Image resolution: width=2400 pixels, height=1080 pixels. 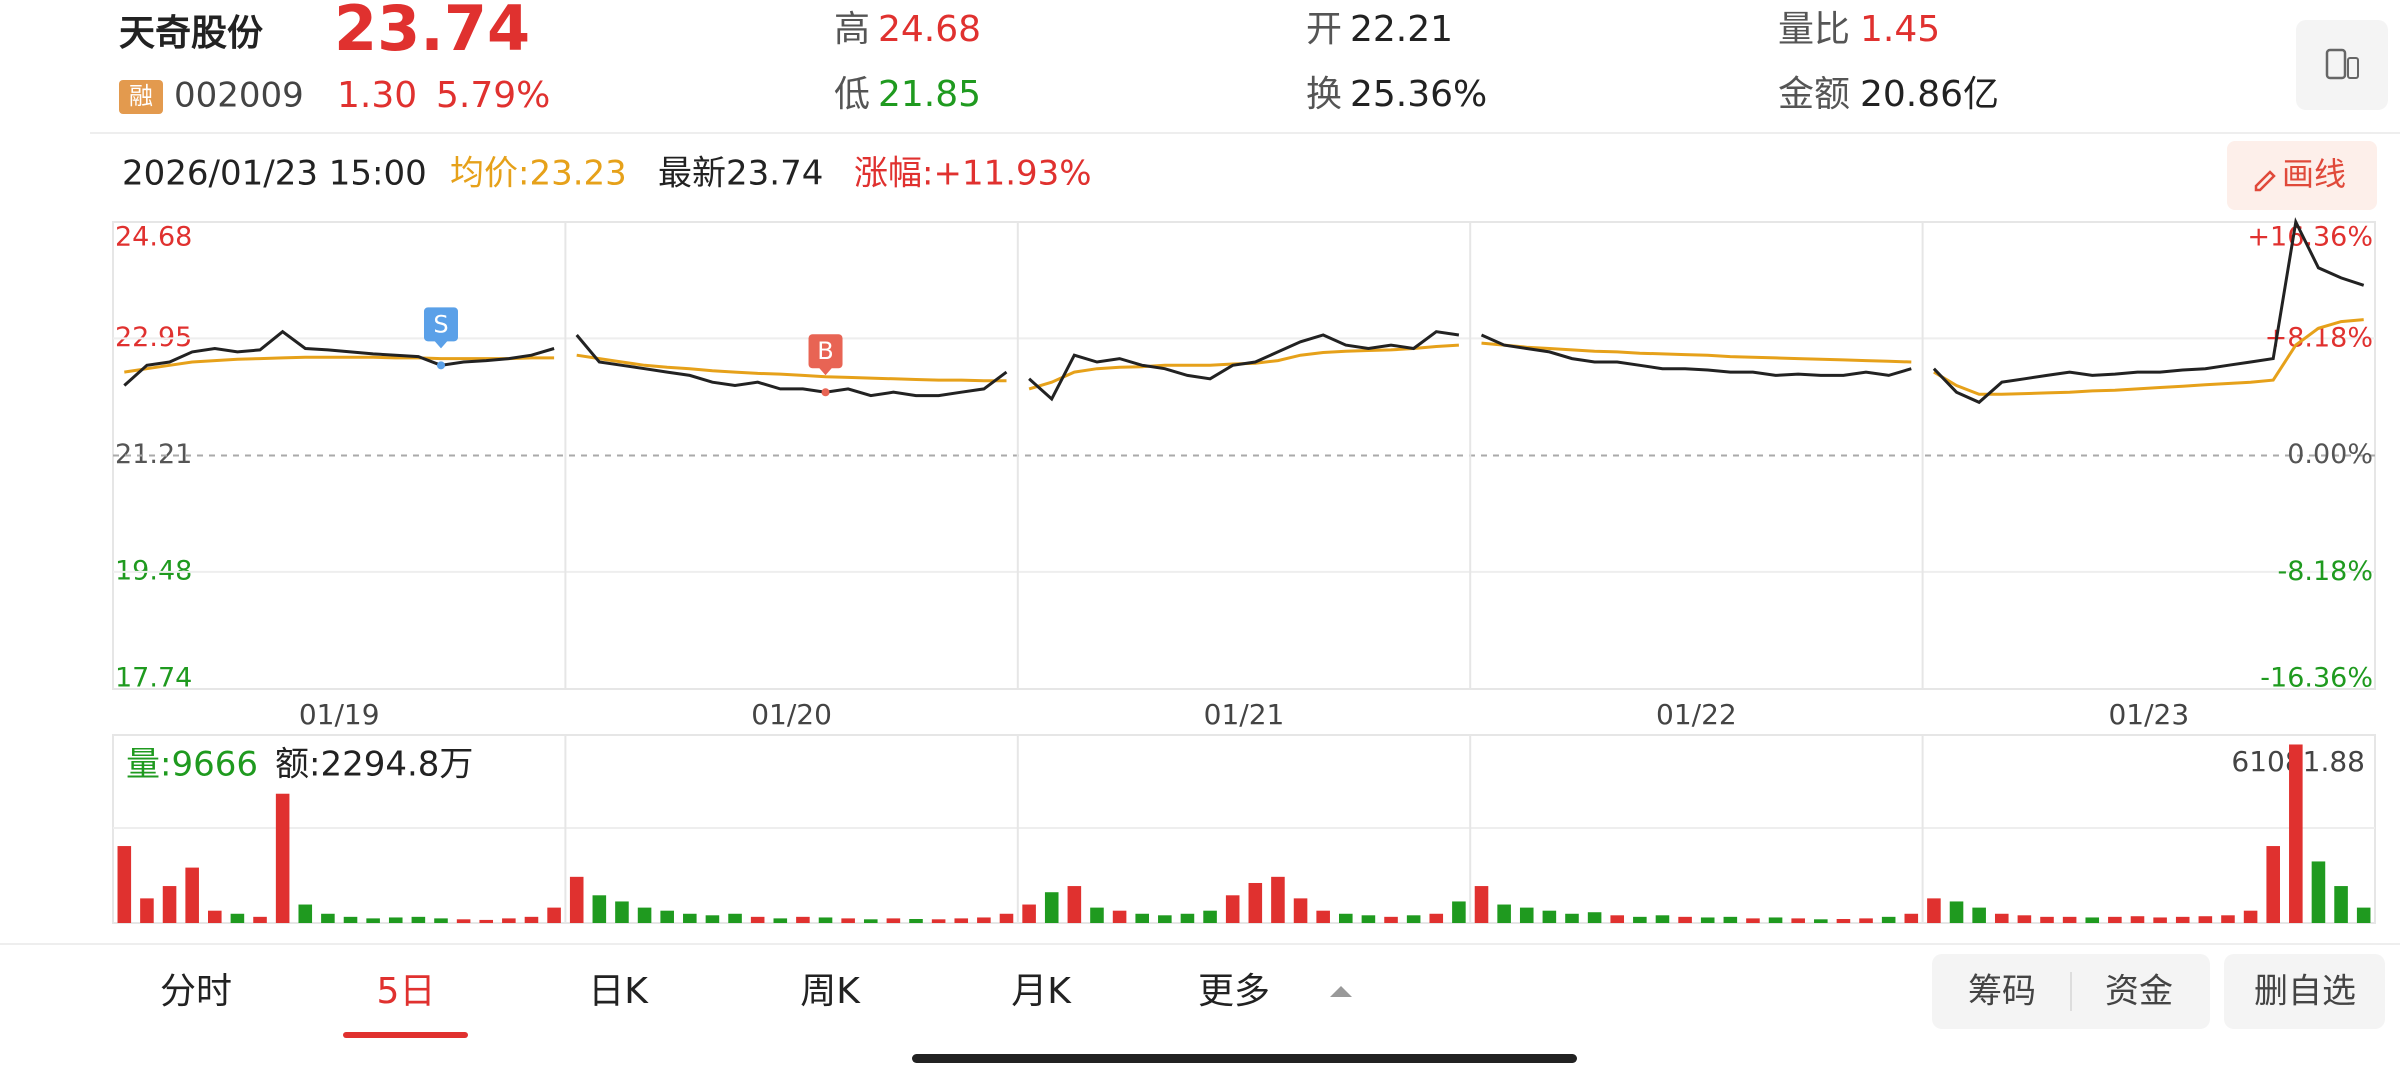 I want to click on amount: 20.86亿, so click(x=1929, y=94).